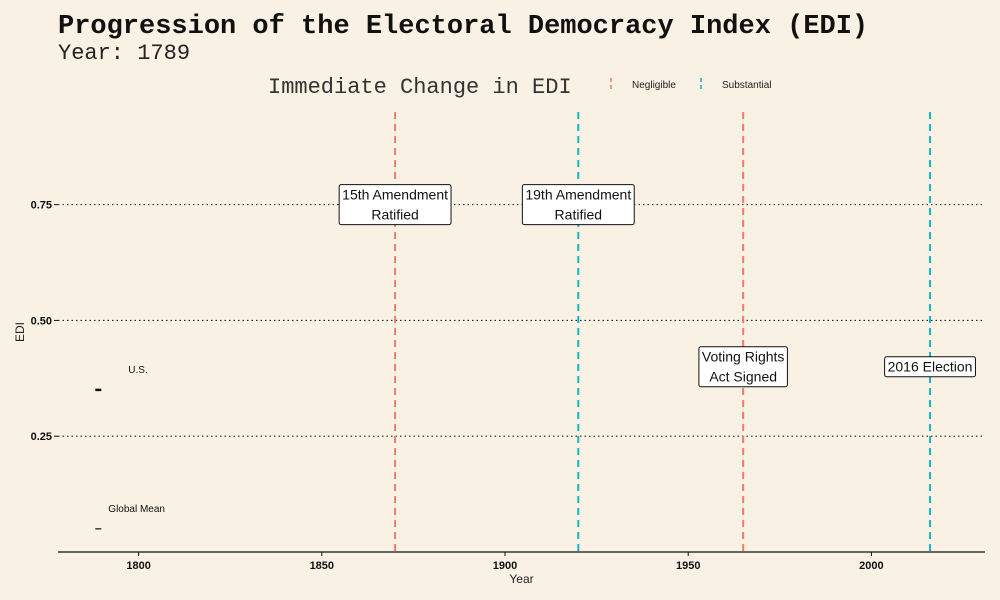 The height and width of the screenshot is (600, 1000). I want to click on series-marks: U.S. Global Mean, so click(130, 447).